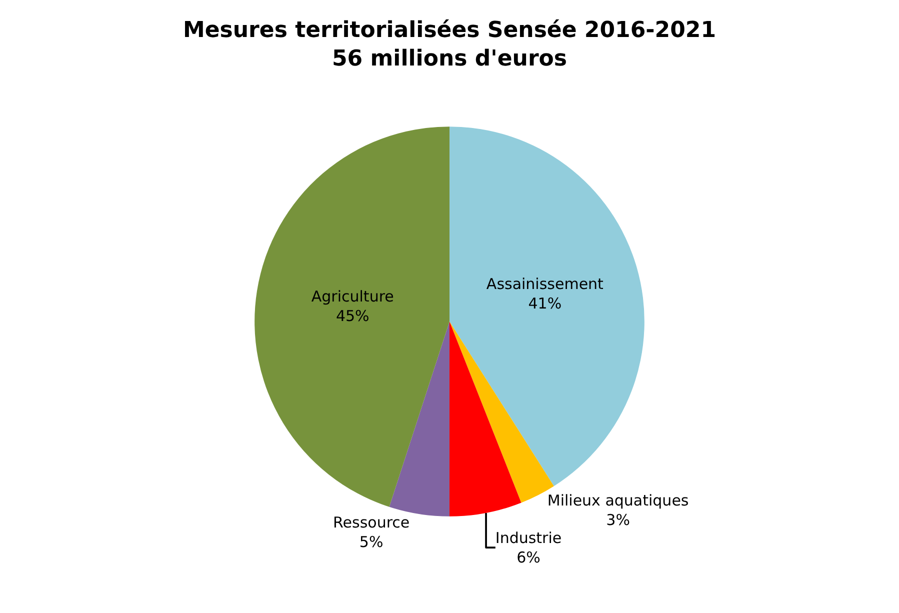 This screenshot has height=613, width=899. What do you see at coordinates (618, 500) in the screenshot?
I see `slice-label: Milieux aquatiques` at bounding box center [618, 500].